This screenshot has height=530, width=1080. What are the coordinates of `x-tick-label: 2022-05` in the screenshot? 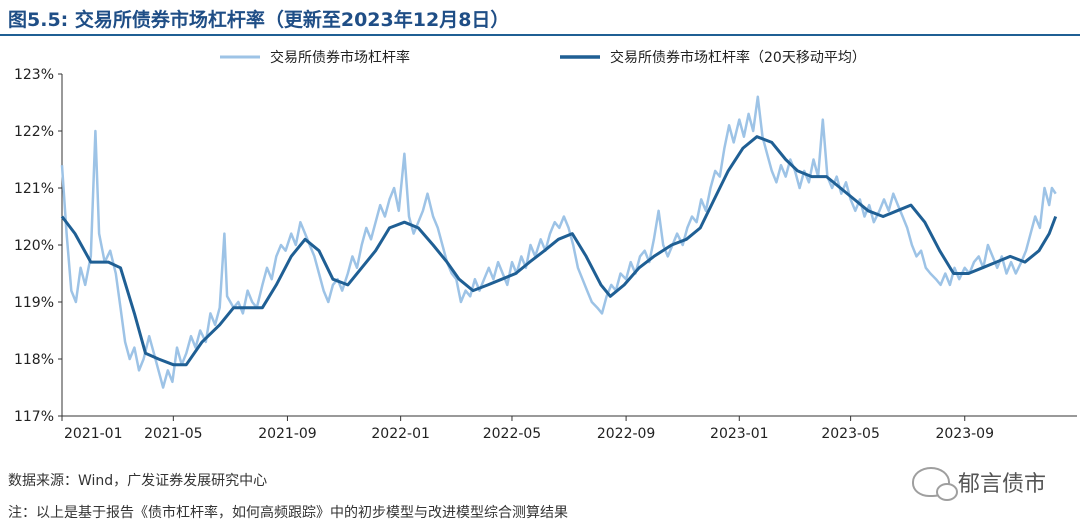 It's located at (512, 434).